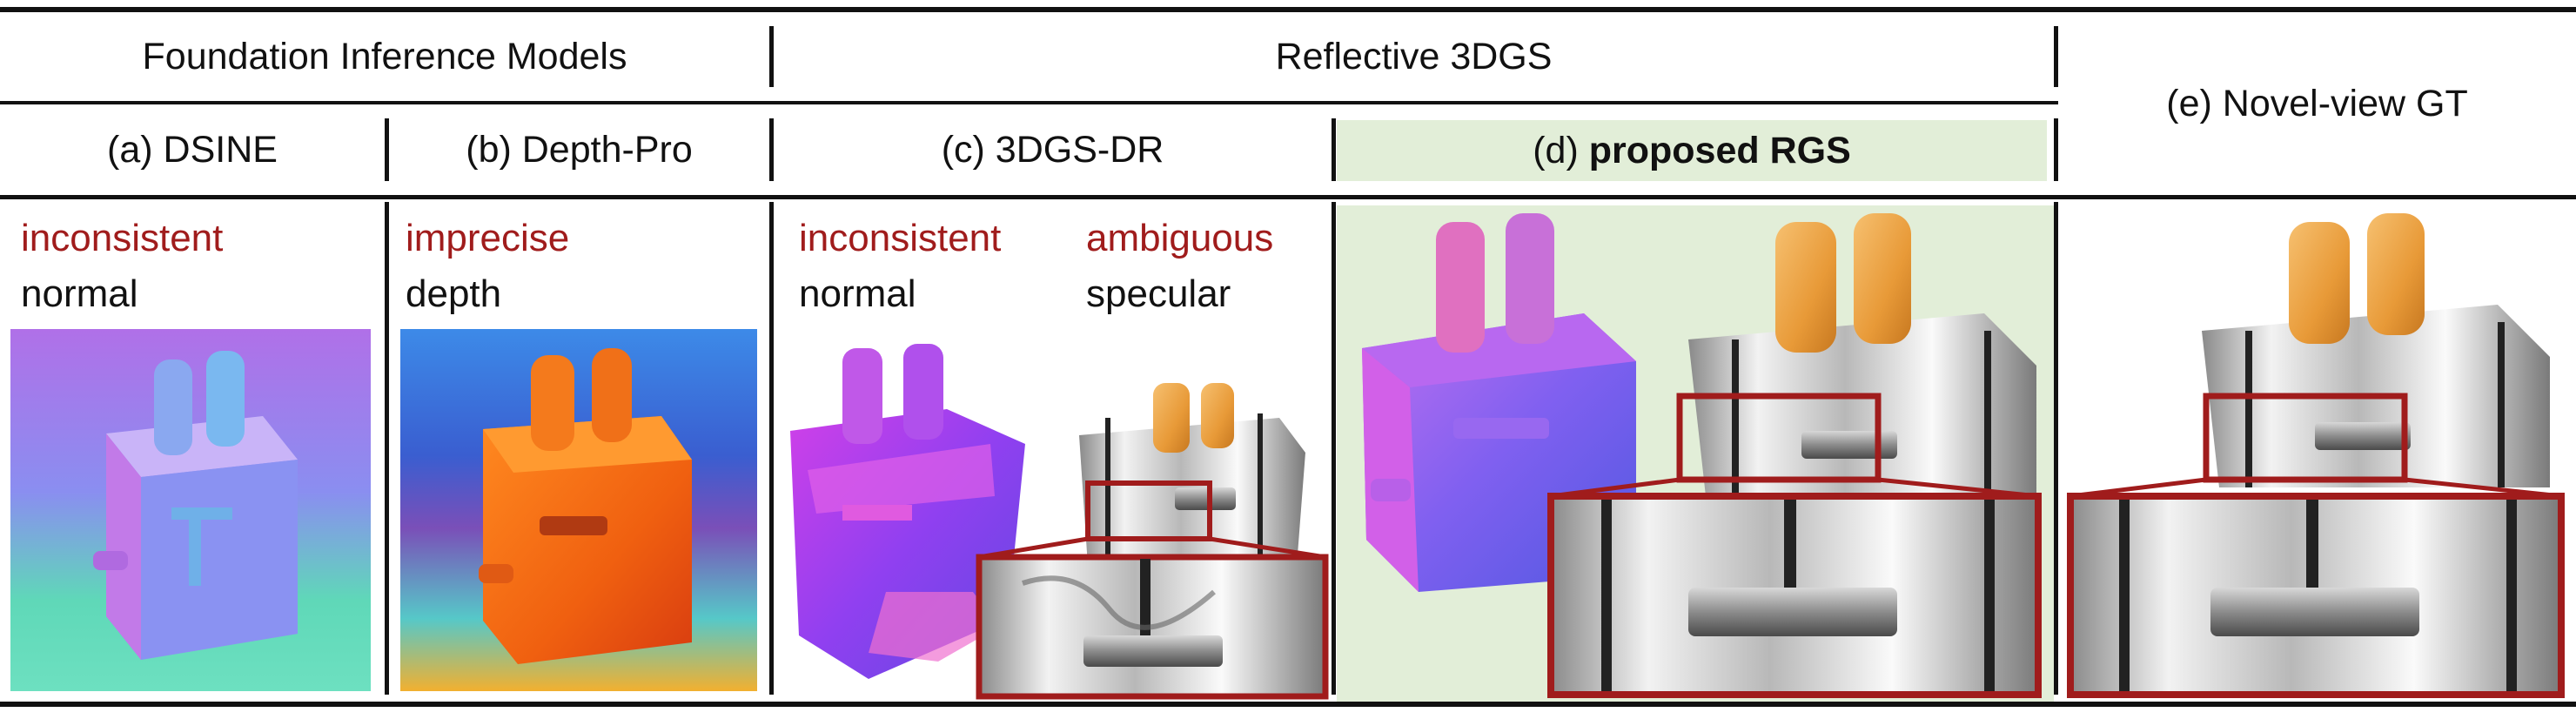  Describe the element at coordinates (1499, 402) in the screenshot. I see `rgs-normal-image` at that location.